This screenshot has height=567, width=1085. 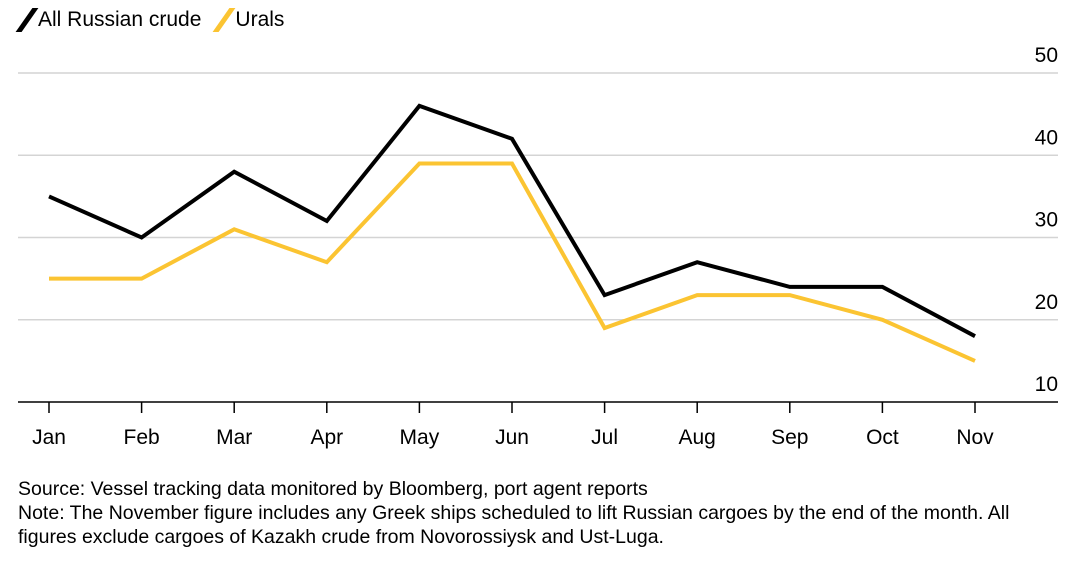 What do you see at coordinates (604, 437) in the screenshot?
I see `x-tick-label: Jul` at bounding box center [604, 437].